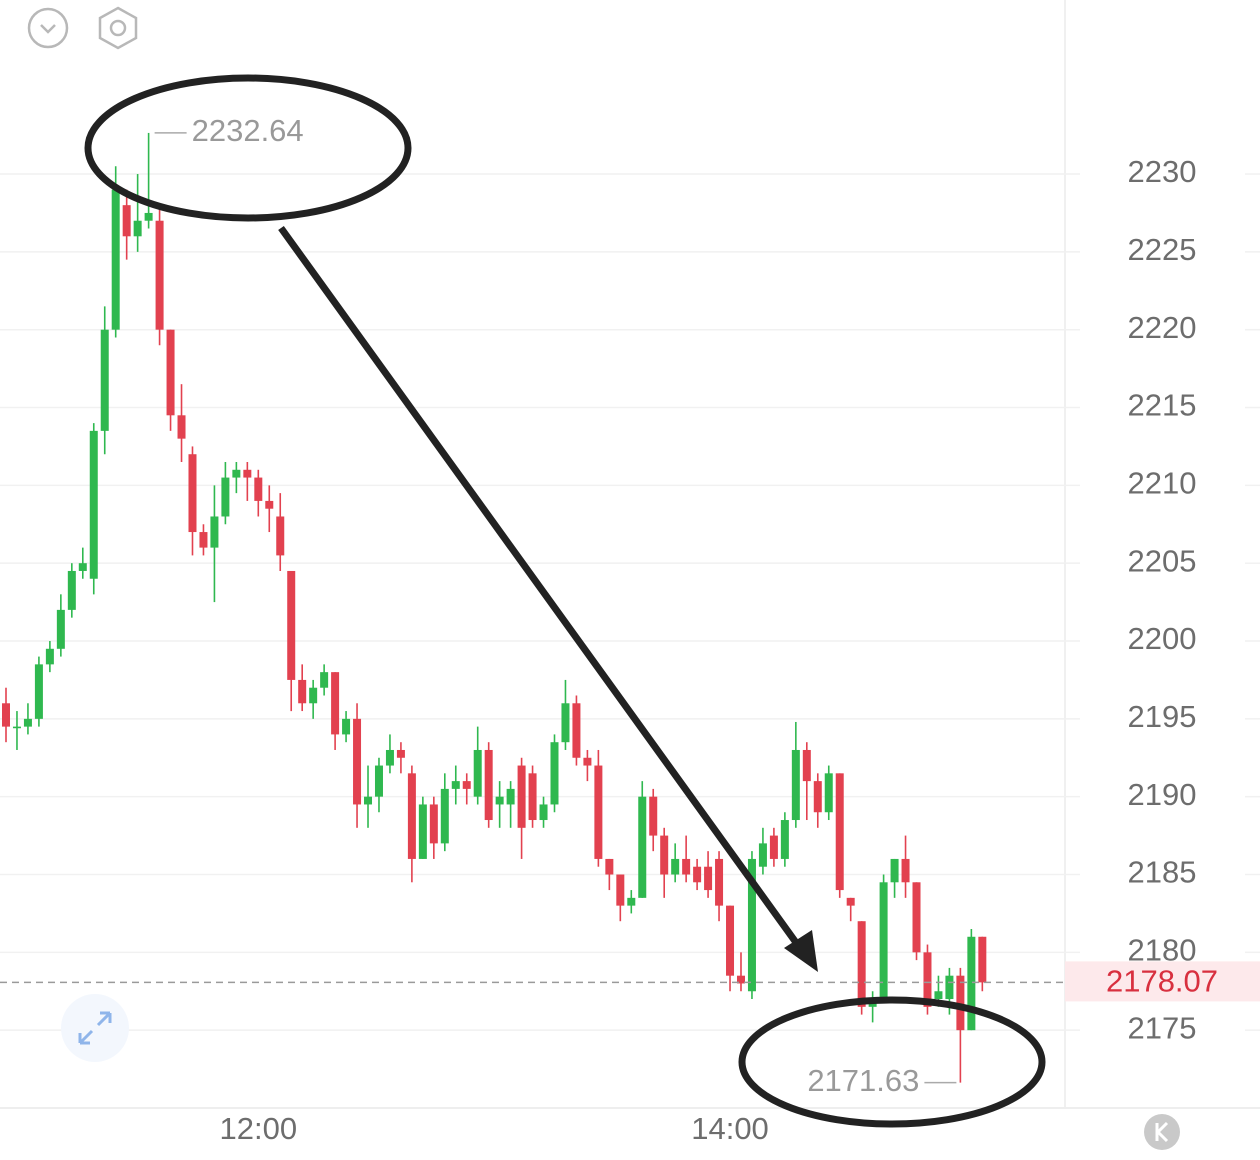 Image resolution: width=1260 pixels, height=1160 pixels. Describe the element at coordinates (1162, 638) in the screenshot. I see `y-tick-label: 2200` at that location.